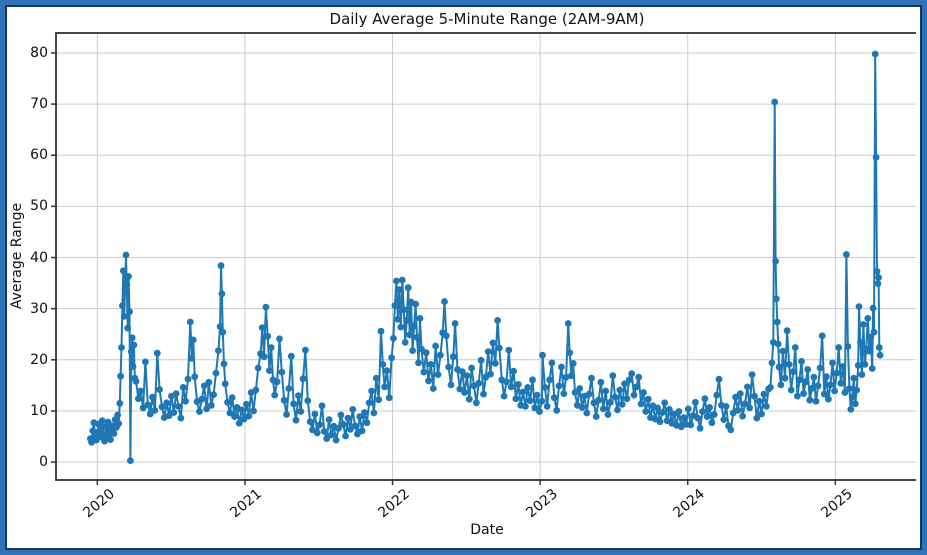 This screenshot has height=555, width=927. What do you see at coordinates (43, 462) in the screenshot?
I see `y-tick-label: 0` at bounding box center [43, 462].